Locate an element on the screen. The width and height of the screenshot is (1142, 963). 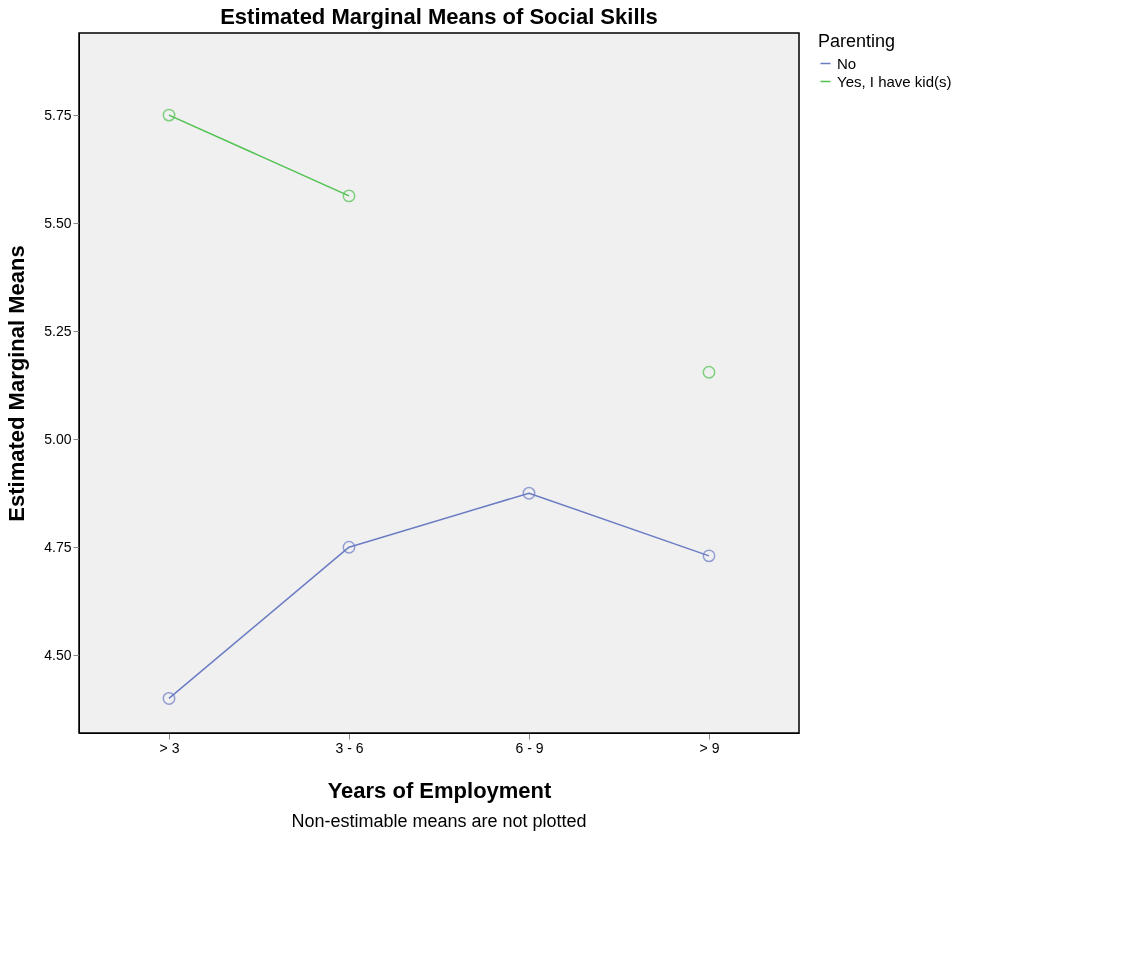
y-tick-label: 5.75 is located at coordinates (58, 114).